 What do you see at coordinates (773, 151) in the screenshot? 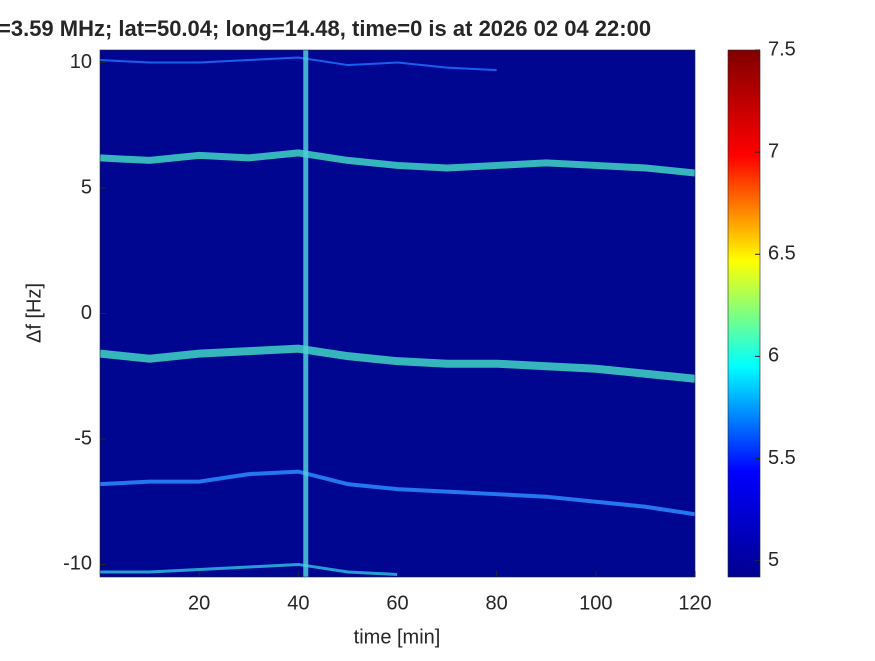
I see `colorbar-tick-label: 7` at bounding box center [773, 151].